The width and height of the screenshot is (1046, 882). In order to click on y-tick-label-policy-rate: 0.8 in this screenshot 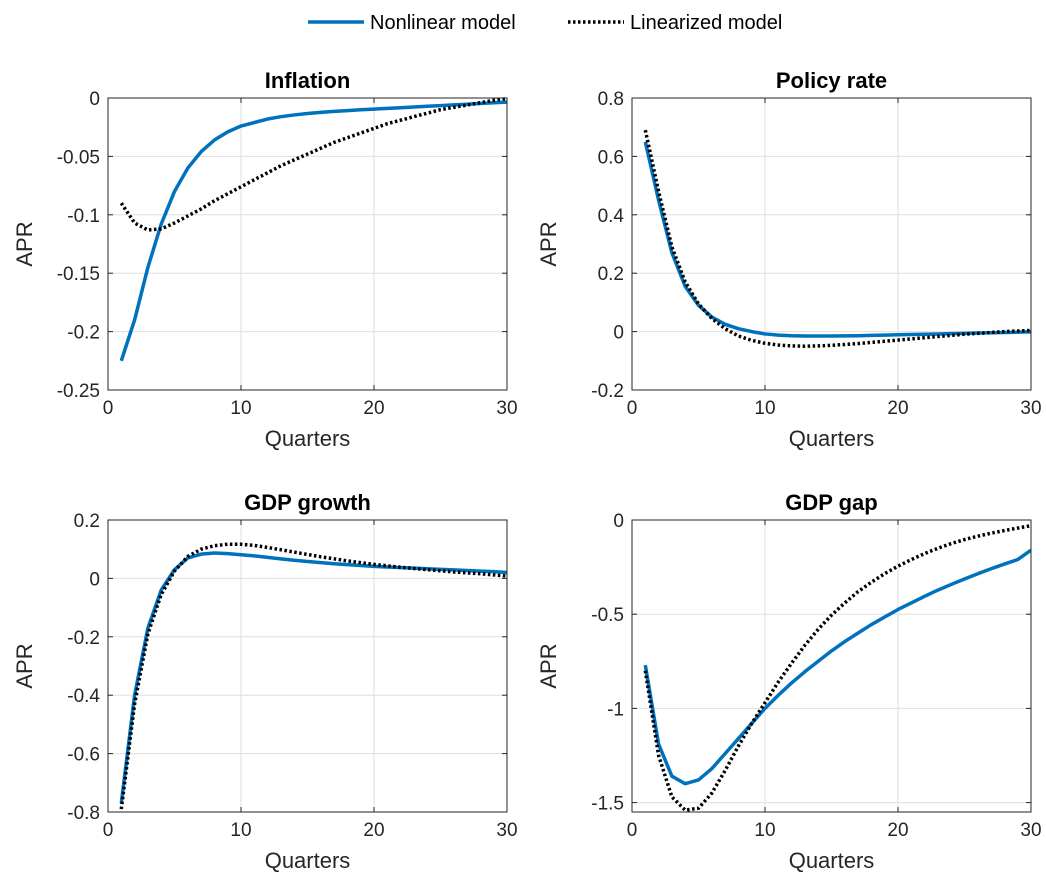, I will do `click(611, 99)`.